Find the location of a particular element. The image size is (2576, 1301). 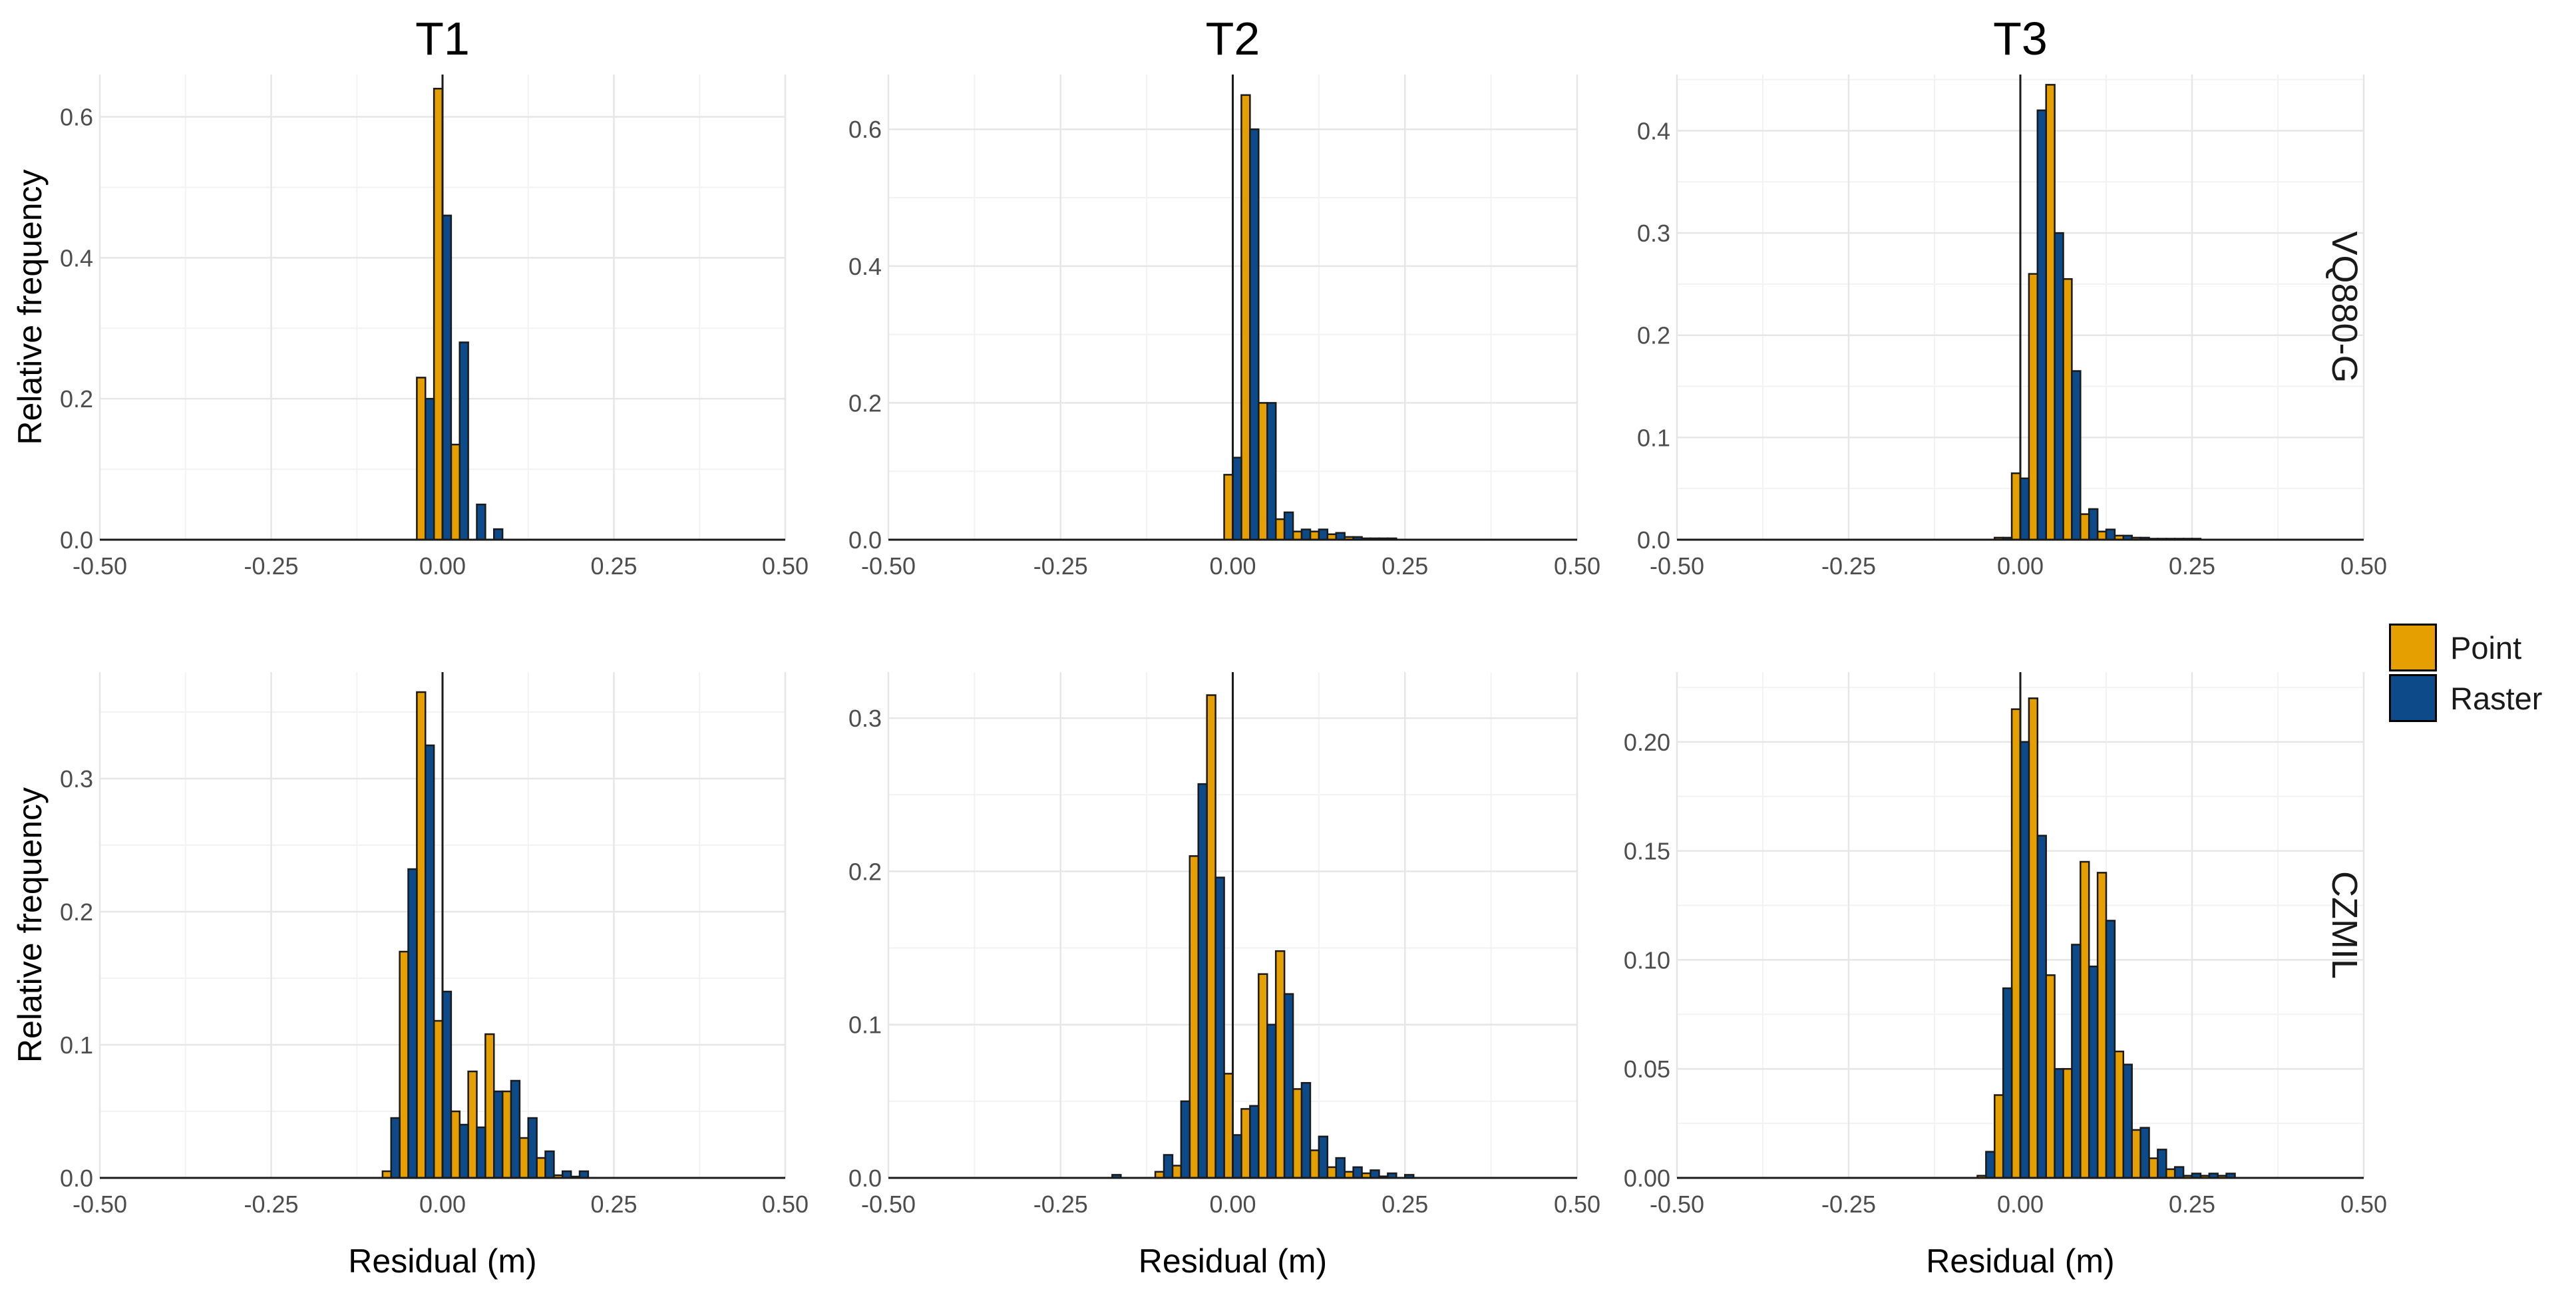

y-tick-label-t2-czmil: 0.1 is located at coordinates (865, 1025).